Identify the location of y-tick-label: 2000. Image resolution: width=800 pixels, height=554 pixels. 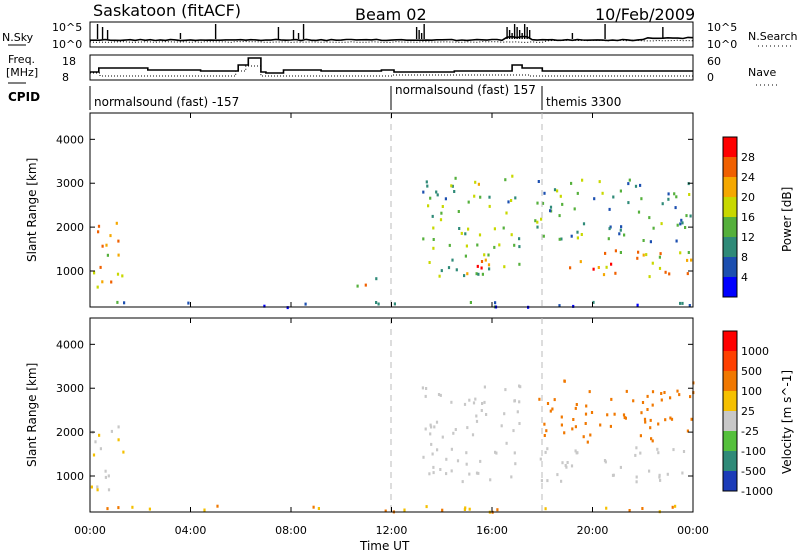
(70, 227).